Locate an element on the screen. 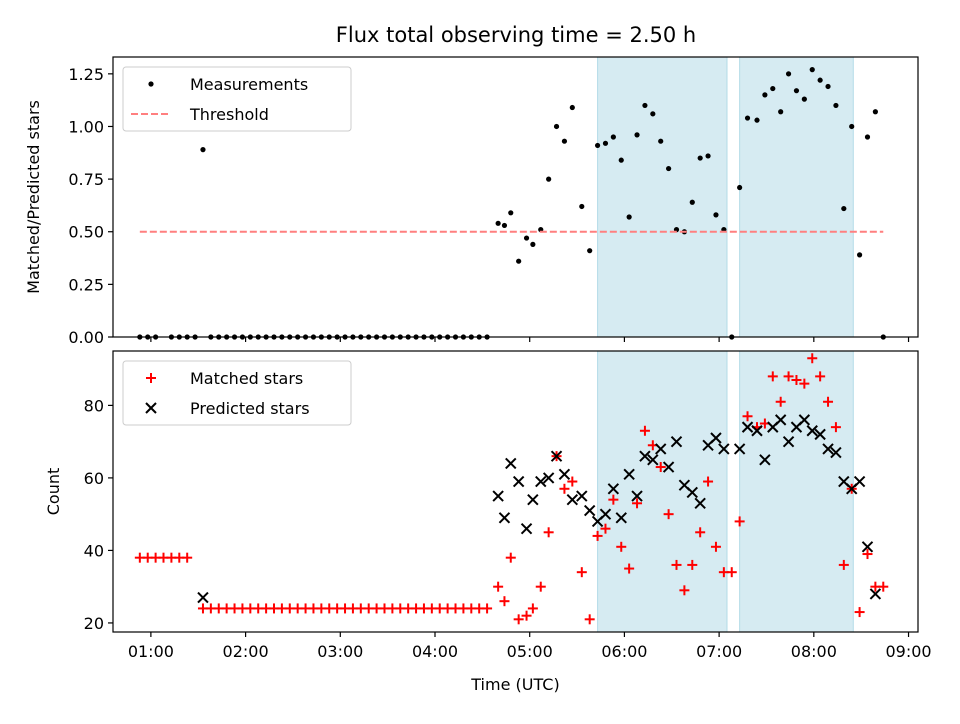 This screenshot has width=960, height=724. y-tick-label: 40 is located at coordinates (94, 550).